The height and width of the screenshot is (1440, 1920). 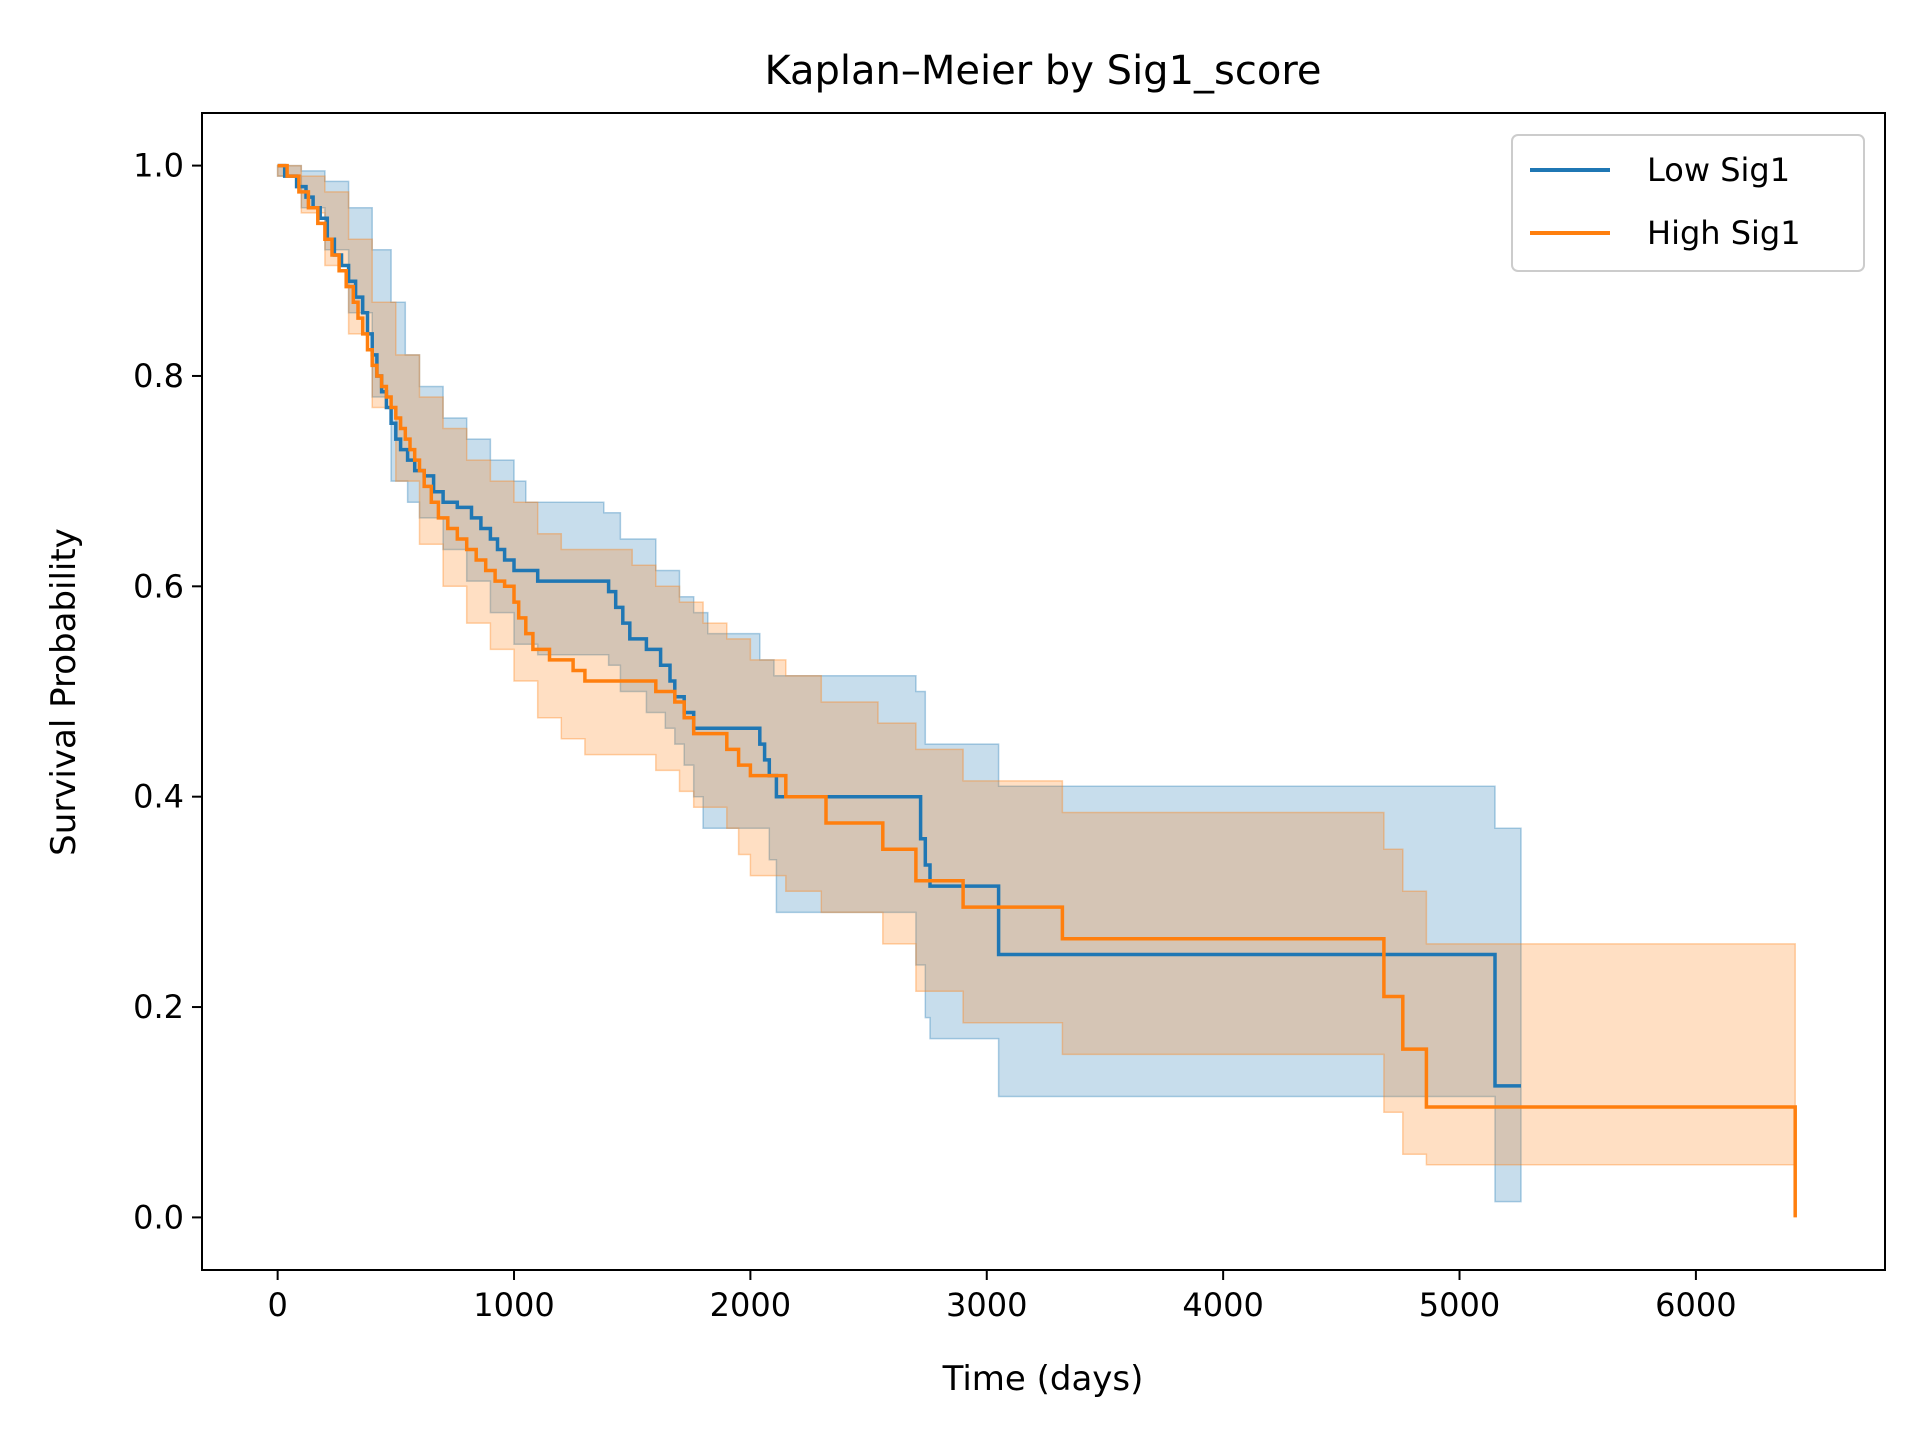 I want to click on legend-label-high-sig1: High Sig1, so click(x=1724, y=233).